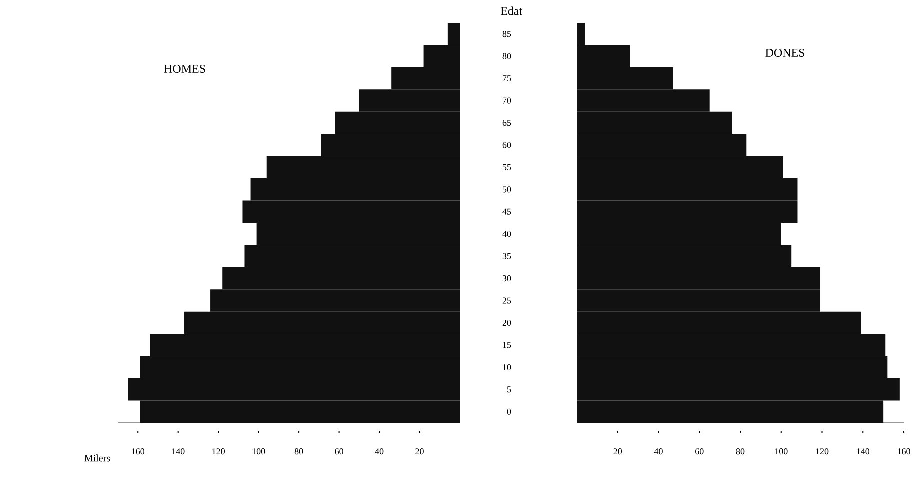 The image size is (921, 485). I want to click on text: DONES, so click(785, 53).